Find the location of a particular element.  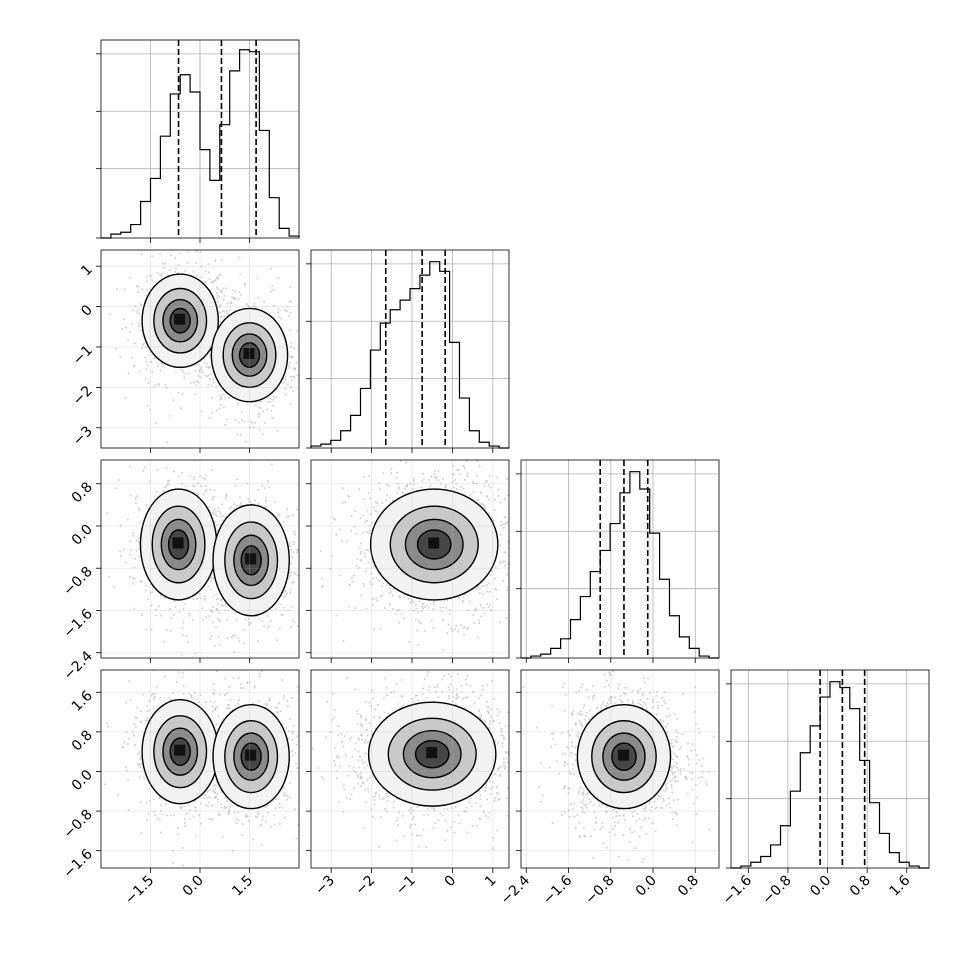

x-tick-label: −2 is located at coordinates (366, 886).